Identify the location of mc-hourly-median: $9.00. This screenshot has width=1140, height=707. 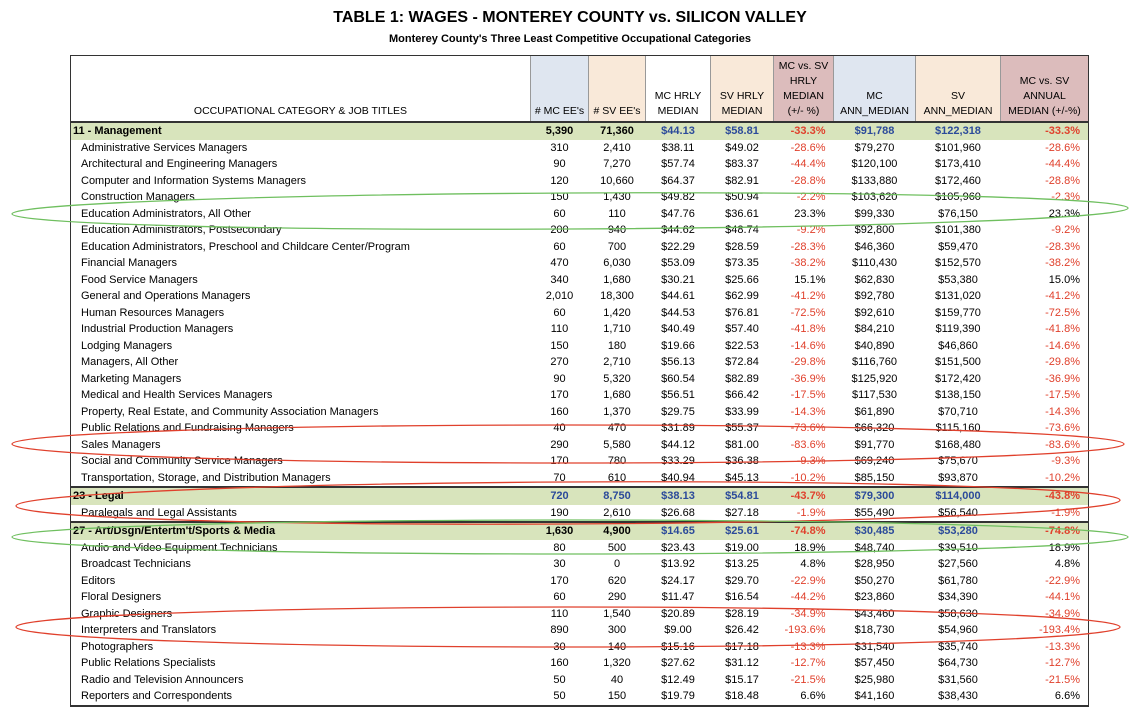
(678, 630).